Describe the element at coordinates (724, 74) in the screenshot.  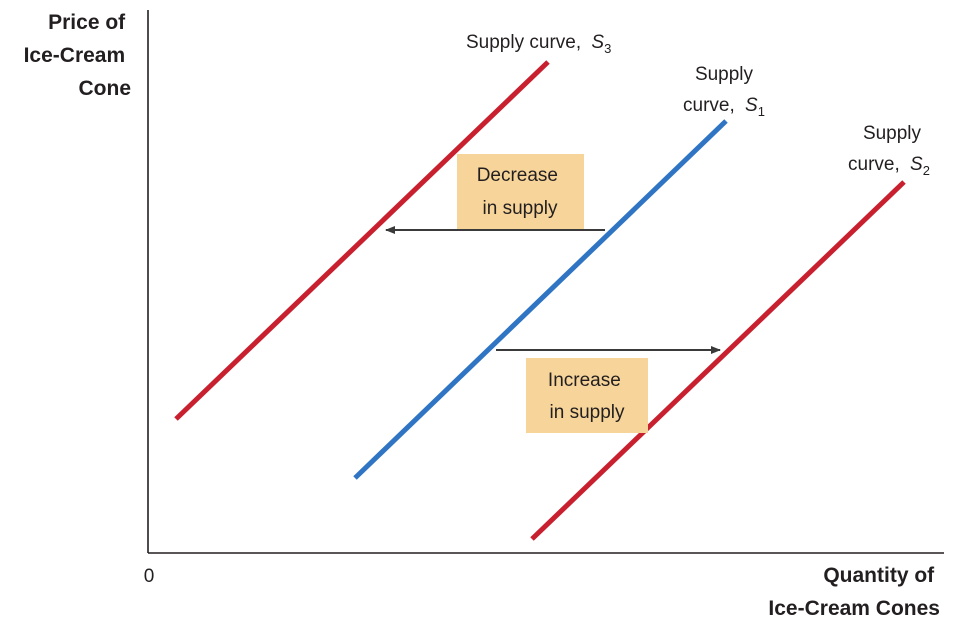
I see `supply-curve-s1-label: Supply` at that location.